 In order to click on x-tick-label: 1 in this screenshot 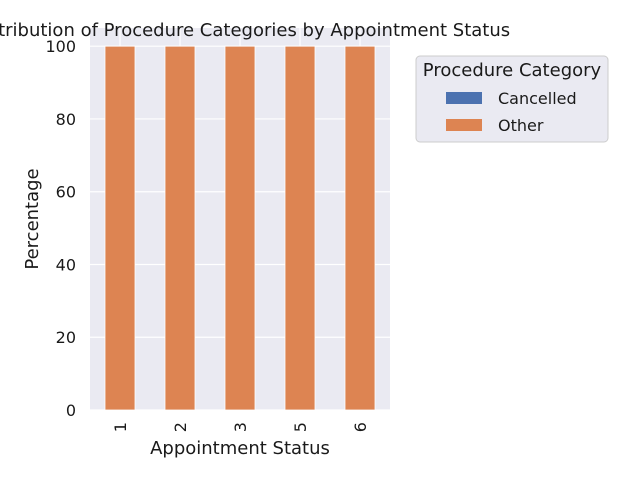, I will do `click(120, 427)`.